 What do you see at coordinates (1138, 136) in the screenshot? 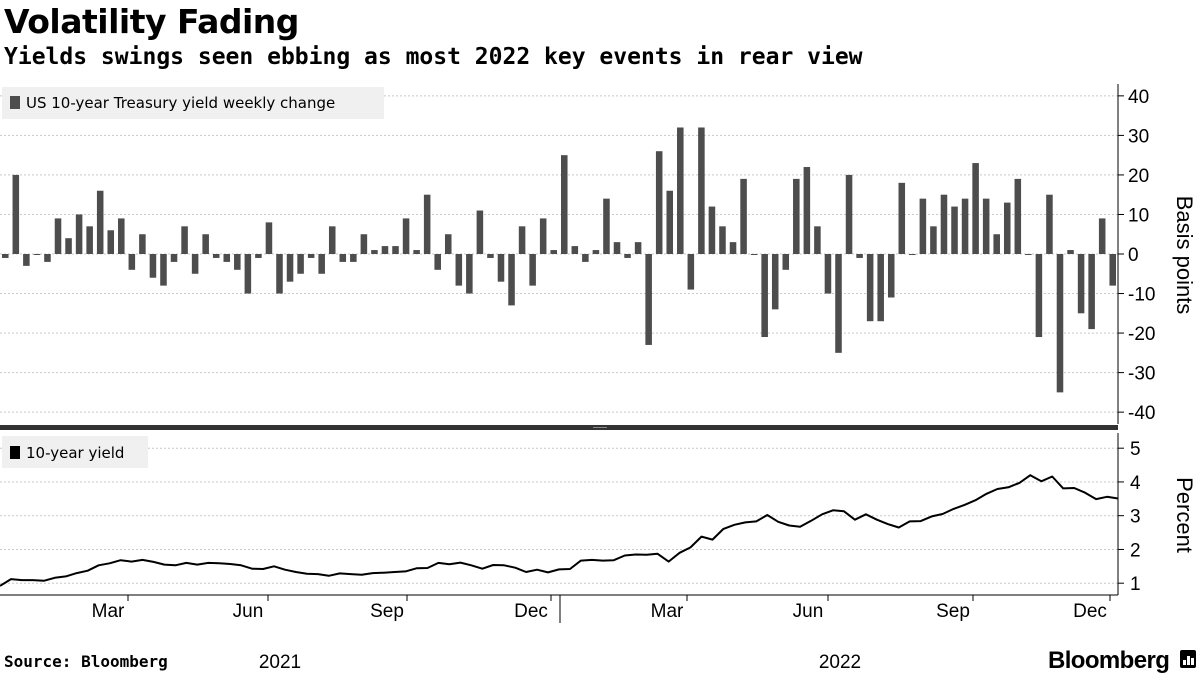
I see `bar-y-tick-label: 30` at bounding box center [1138, 136].